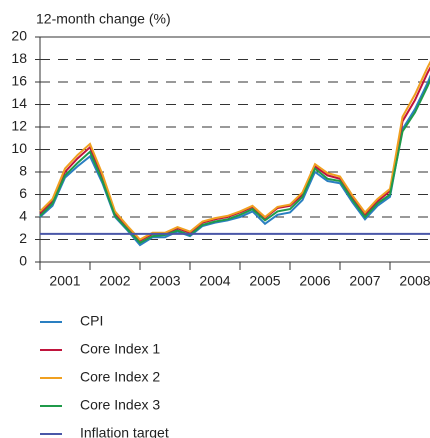 The width and height of the screenshot is (430, 438). I want to click on y-tick-label: 20, so click(19, 36).